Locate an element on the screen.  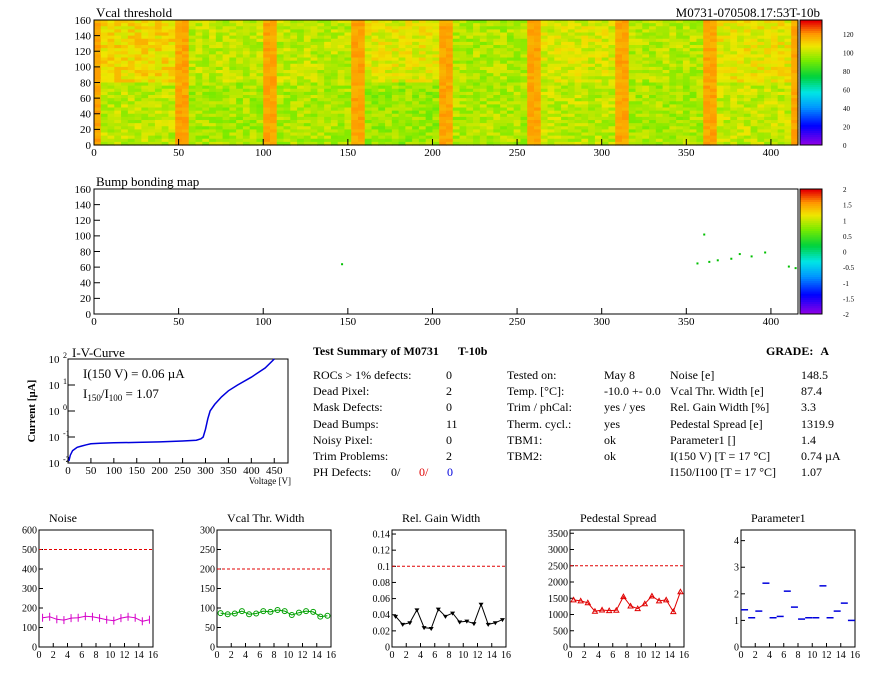
y-tick-label: 160 is located at coordinates (83, 190).